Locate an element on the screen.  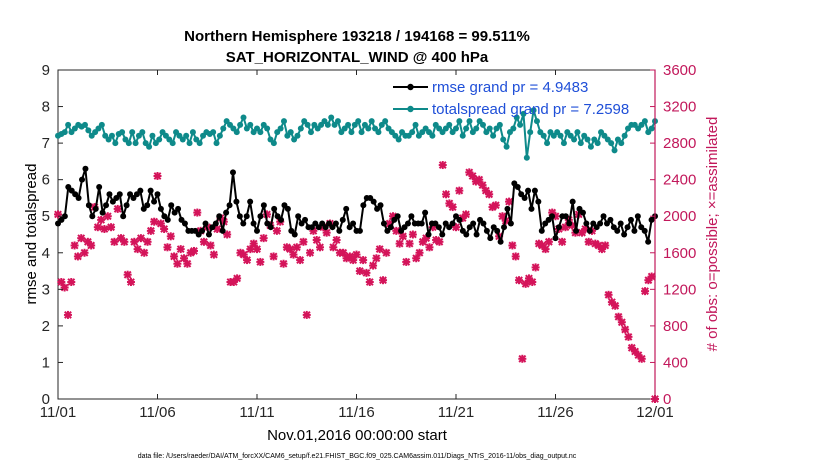
y-left-tick-label: 2 is located at coordinates (46, 326).